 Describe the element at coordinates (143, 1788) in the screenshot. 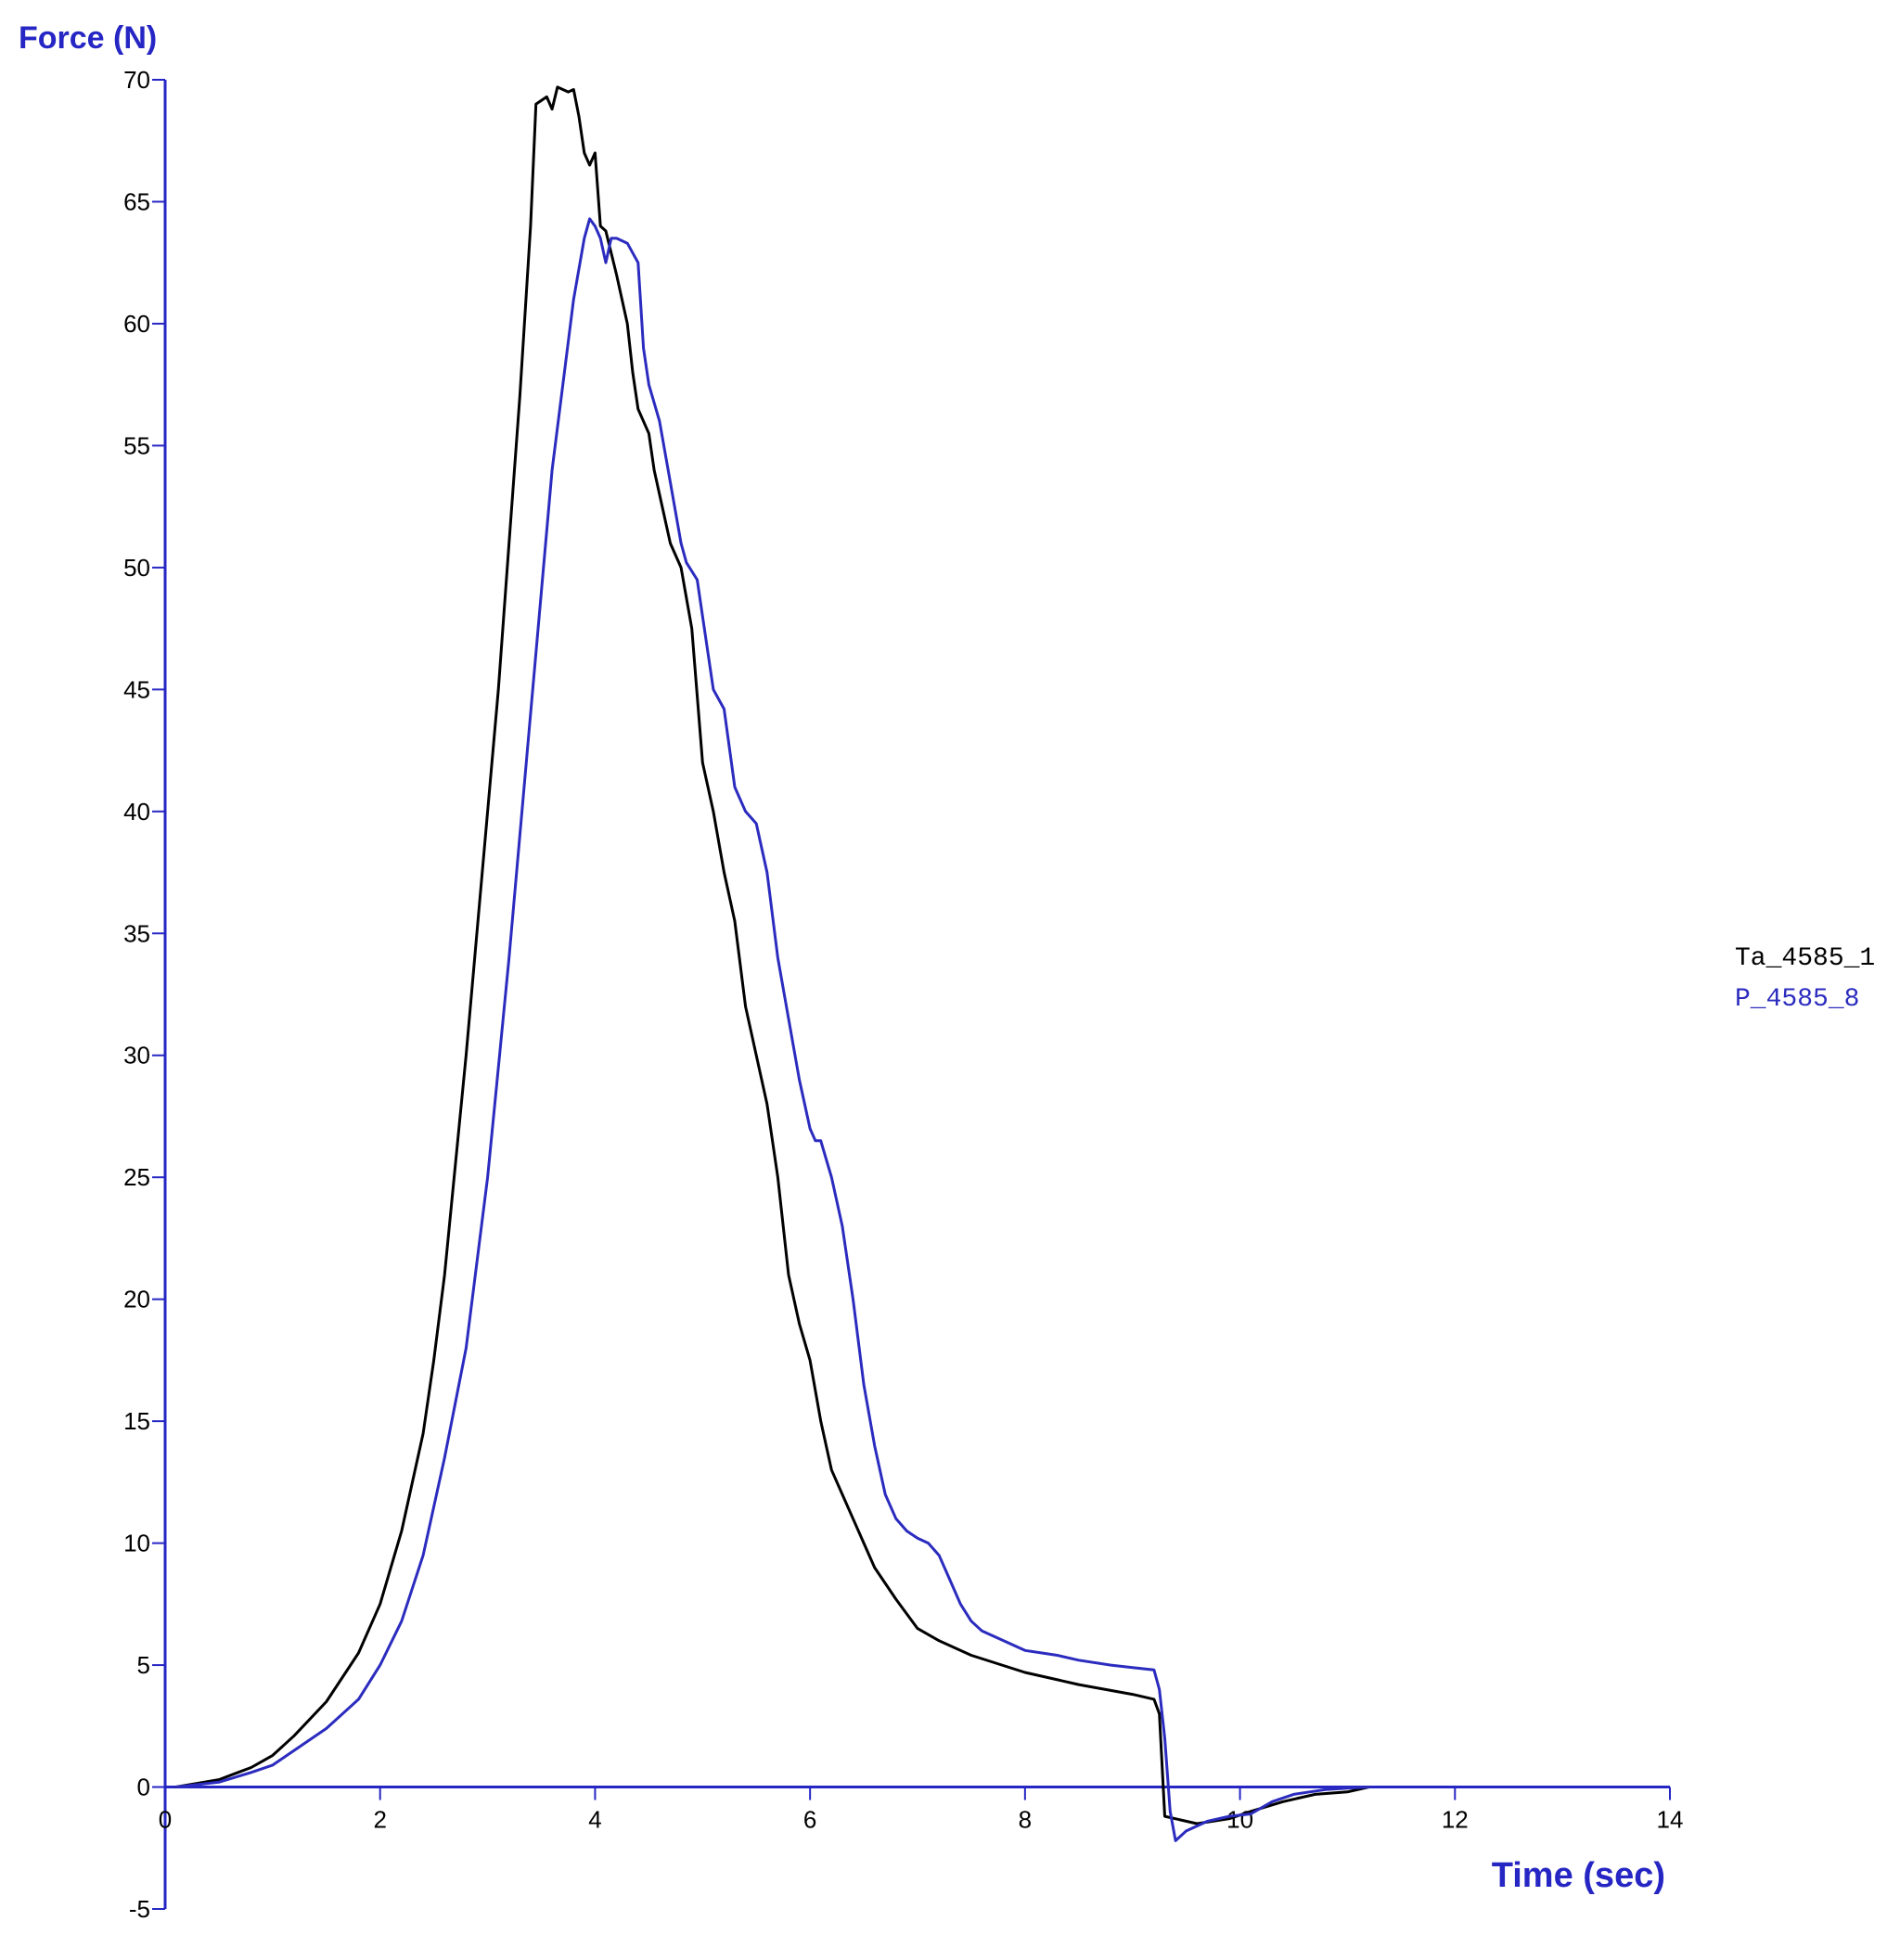

I see `y-tick-label: 0` at that location.